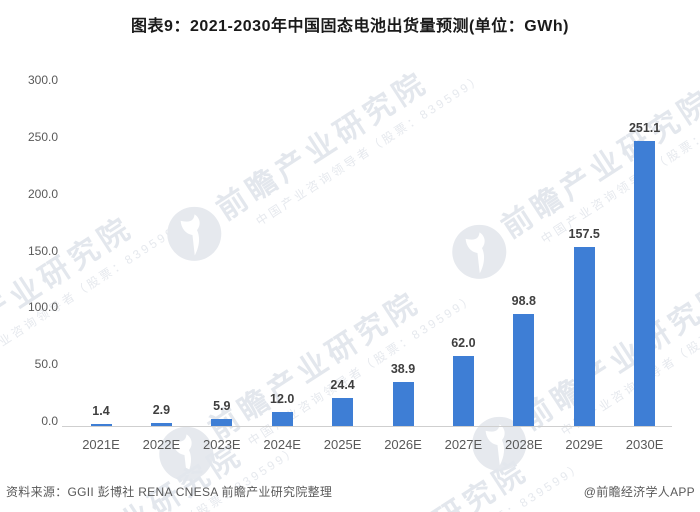 The image size is (700, 512). I want to click on bar-value-label: 2.9, so click(161, 410).